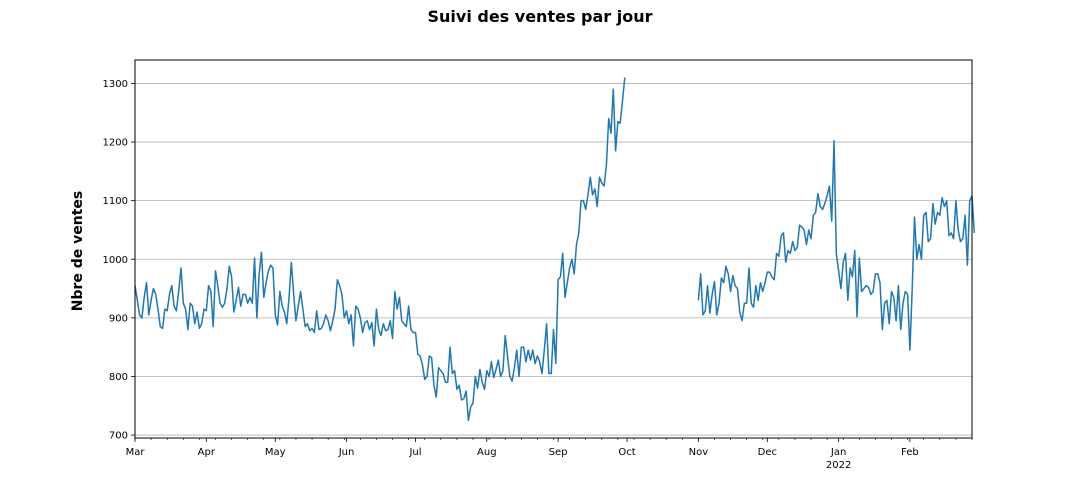 The height and width of the screenshot is (504, 1080). Describe the element at coordinates (699, 452) in the screenshot. I see `x-tick-label: Nov` at that location.